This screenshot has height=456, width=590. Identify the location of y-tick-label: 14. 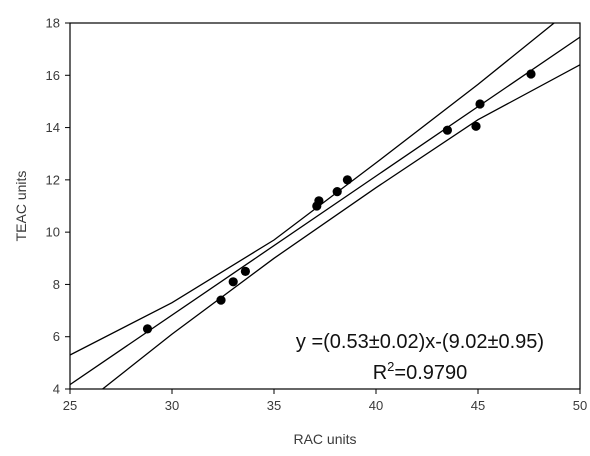
(53, 127).